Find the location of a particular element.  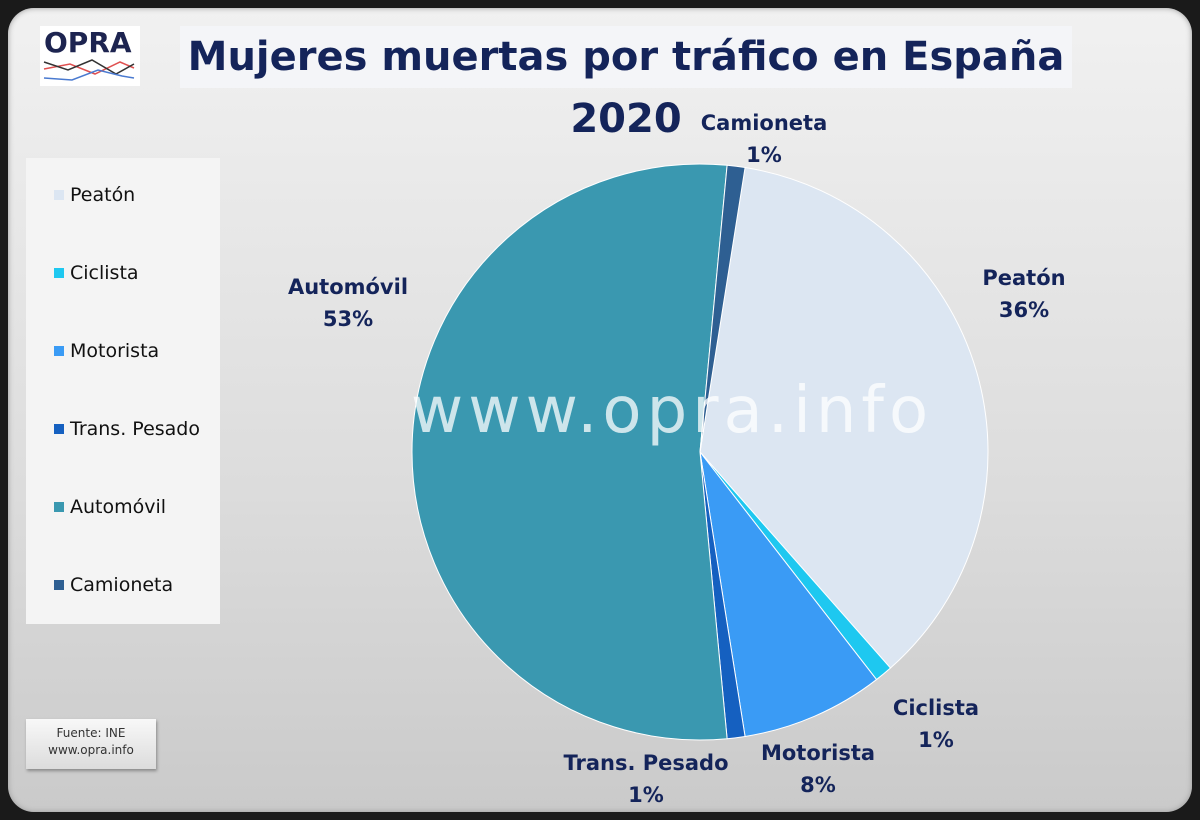

data-label-category: Peatón is located at coordinates (1023, 278).